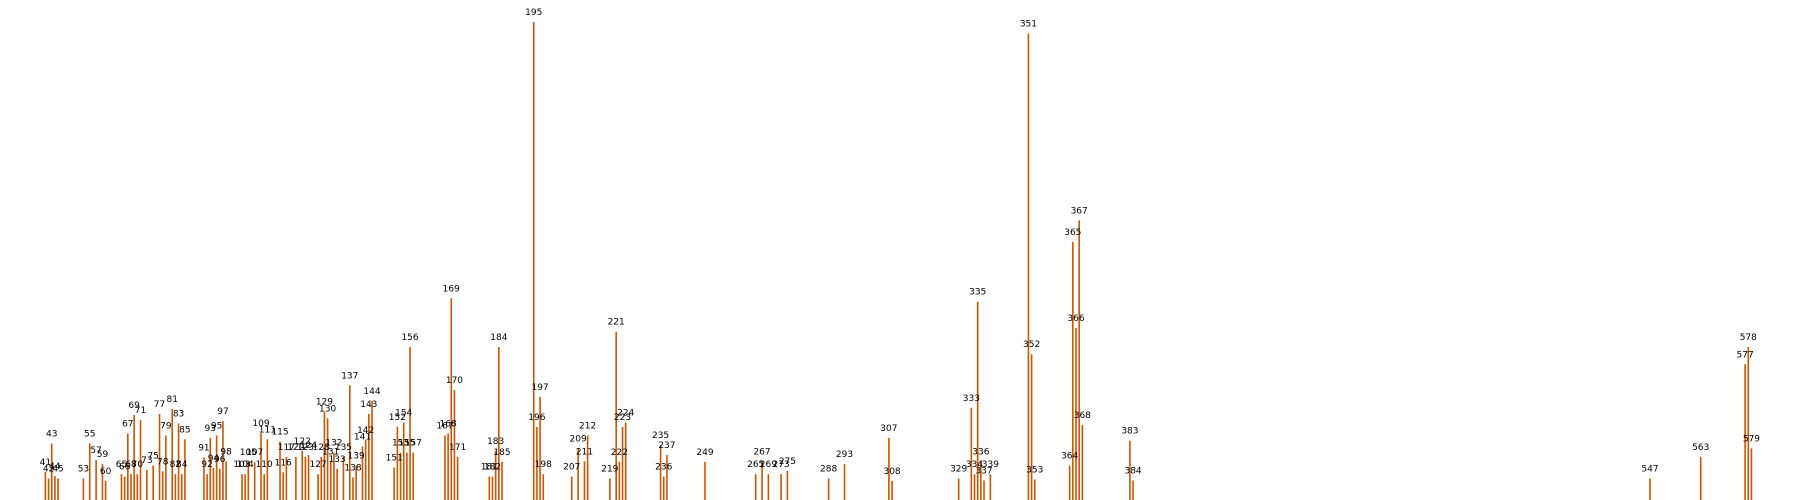 This screenshot has height=500, width=1800. I want to click on bar-label-167: 167, so click(444, 426).